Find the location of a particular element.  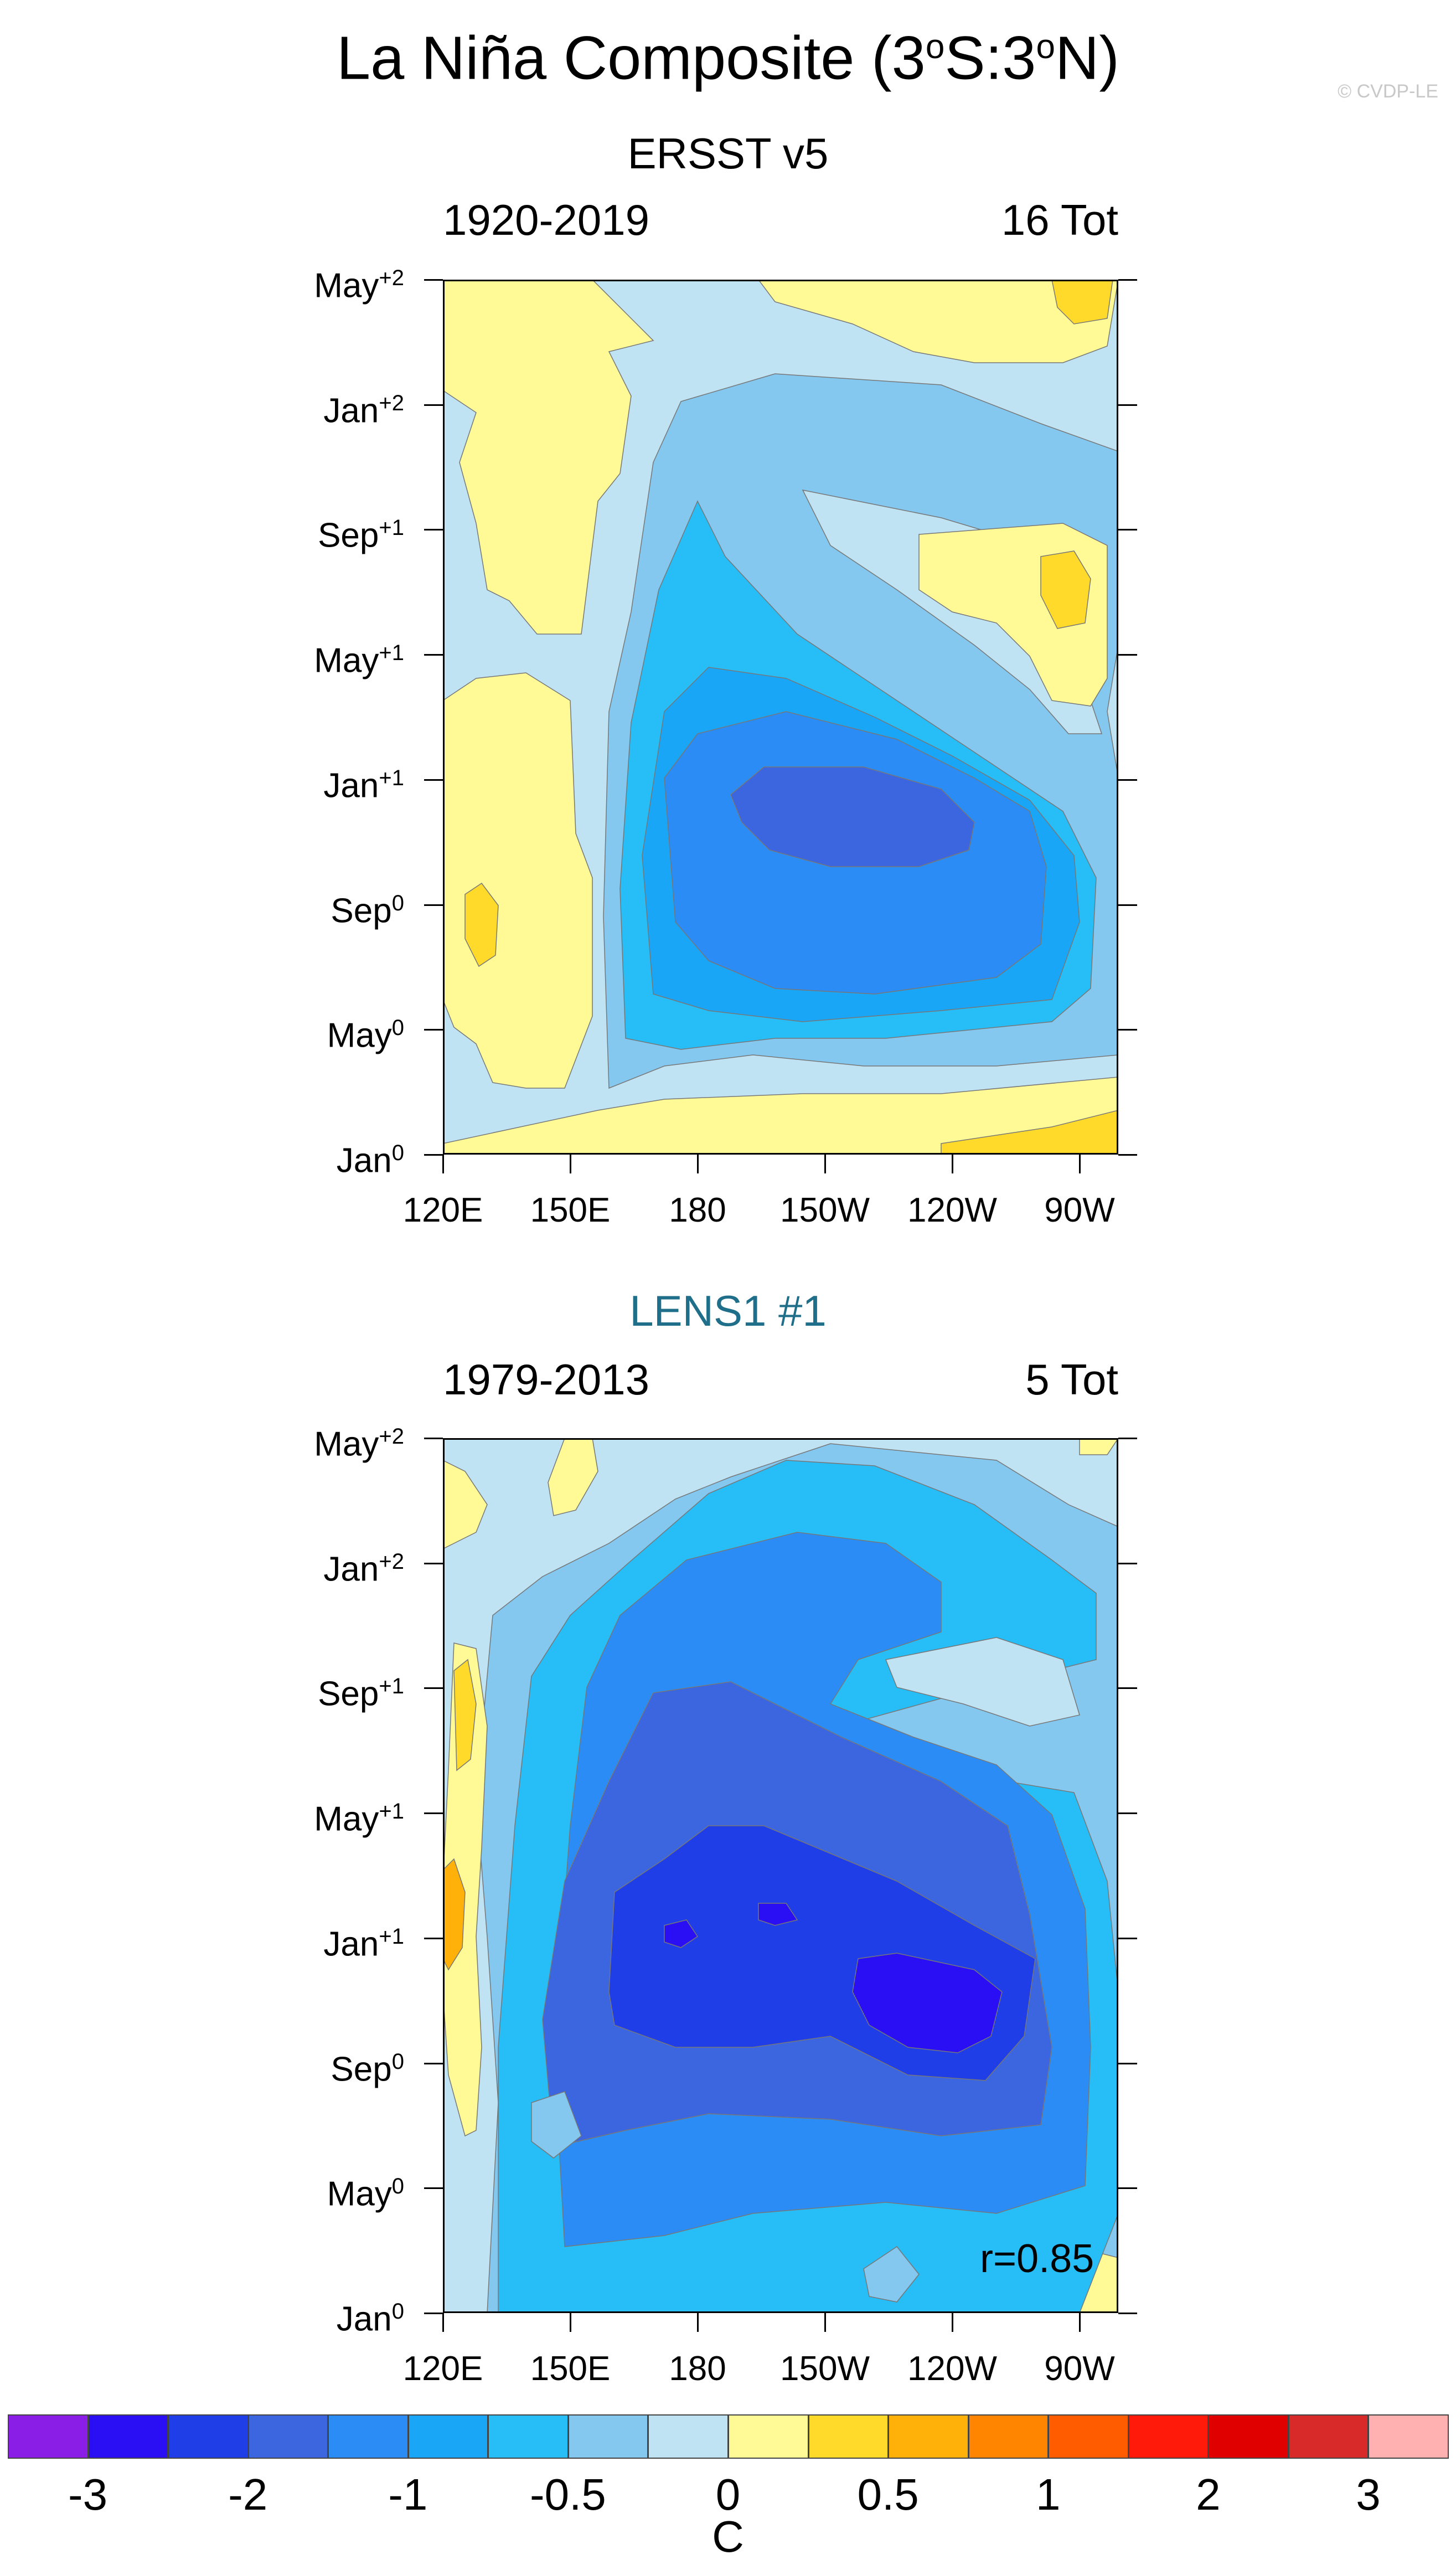

y-tick-label: May0 is located at coordinates (365, 1035).